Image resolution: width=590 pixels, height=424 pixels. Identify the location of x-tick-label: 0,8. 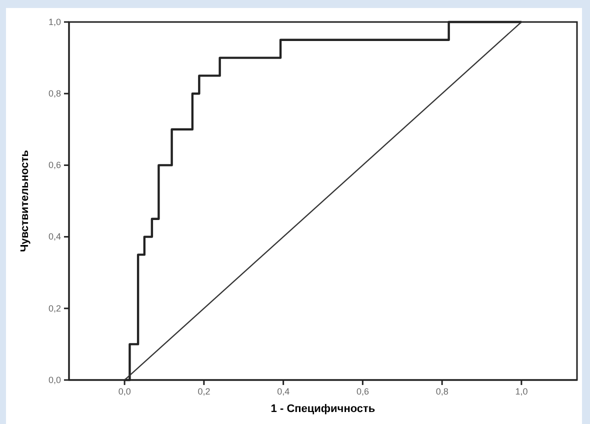
(442, 391).